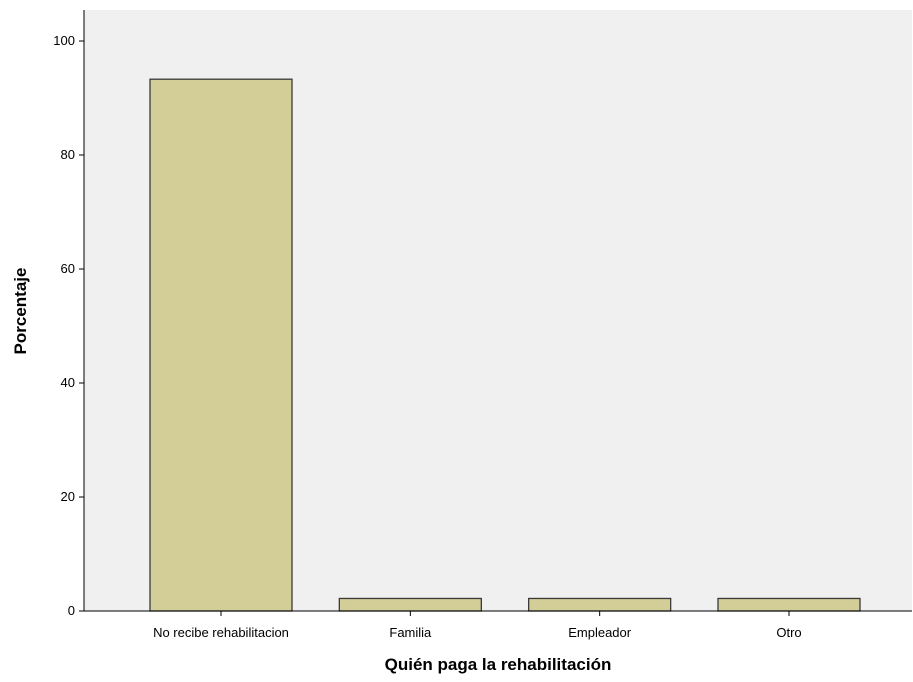  Describe the element at coordinates (221, 632) in the screenshot. I see `x-tick-label: No recibe rehabilitacion` at that location.